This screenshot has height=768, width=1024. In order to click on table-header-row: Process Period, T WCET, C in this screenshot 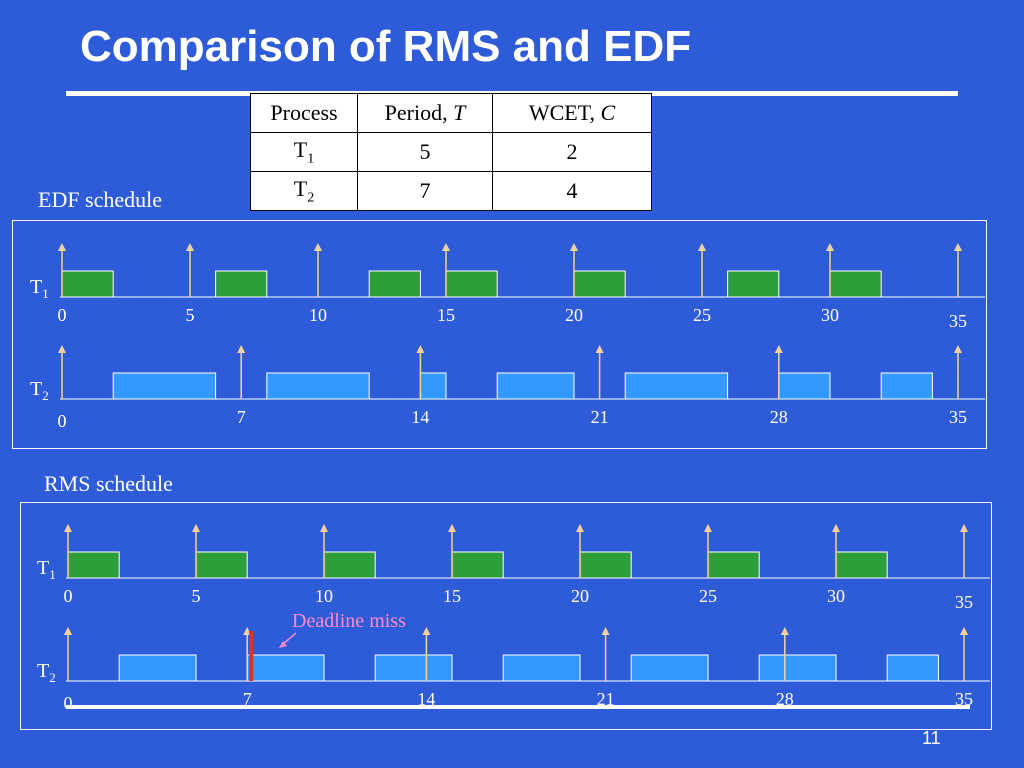, I will do `click(451, 113)`.